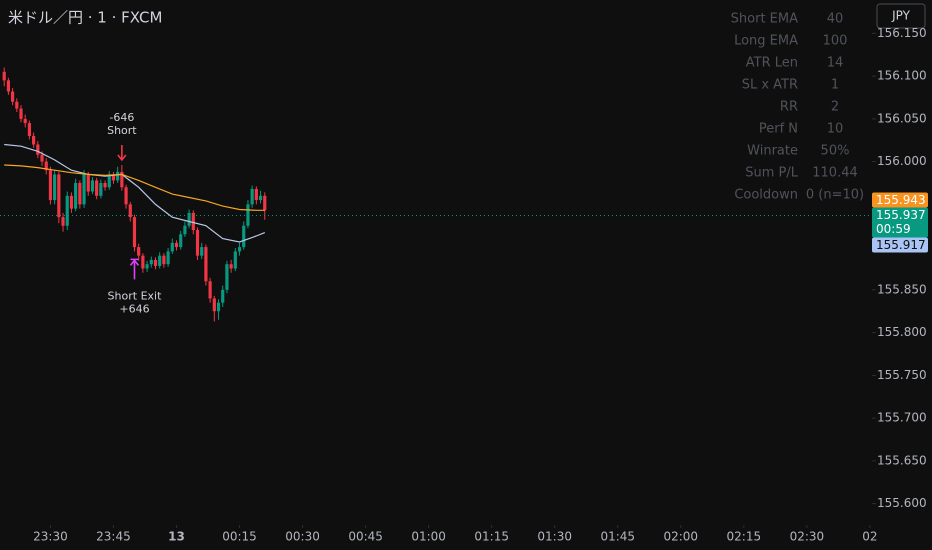  What do you see at coordinates (902, 460) in the screenshot?
I see `y-tick-label: 155.650` at bounding box center [902, 460].